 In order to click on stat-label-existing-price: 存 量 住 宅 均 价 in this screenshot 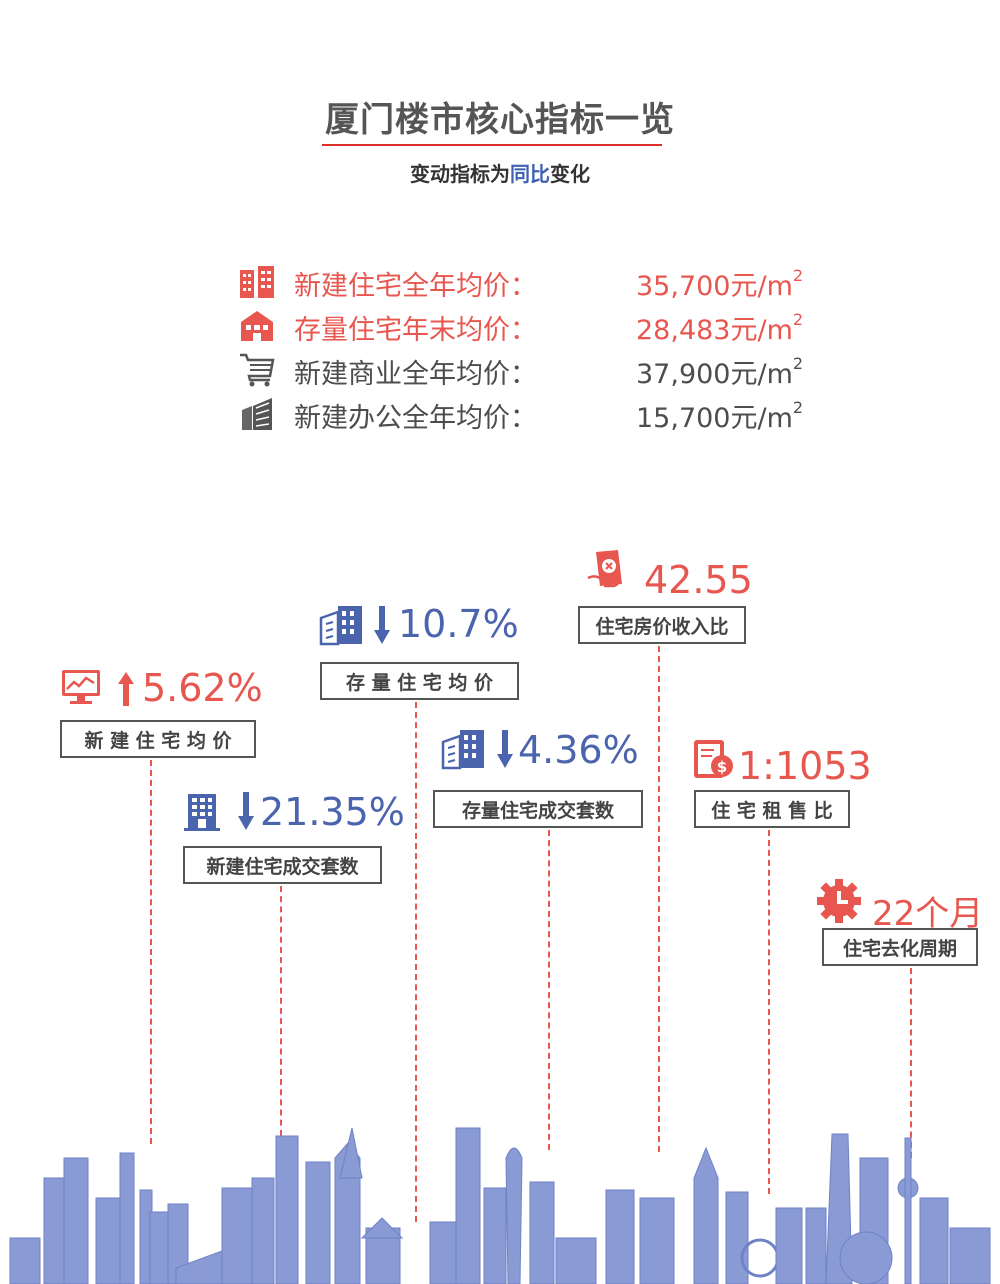, I will do `click(419, 681)`.